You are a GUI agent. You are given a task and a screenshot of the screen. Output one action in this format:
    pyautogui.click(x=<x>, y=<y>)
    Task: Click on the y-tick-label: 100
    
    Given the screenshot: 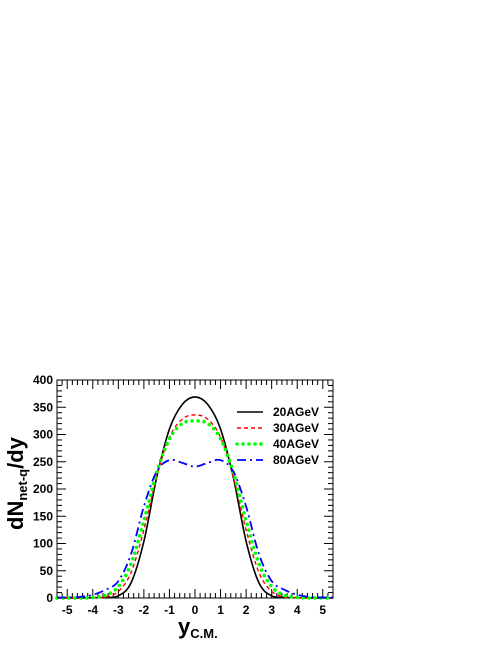 What is the action you would take?
    pyautogui.click(x=43, y=544)
    